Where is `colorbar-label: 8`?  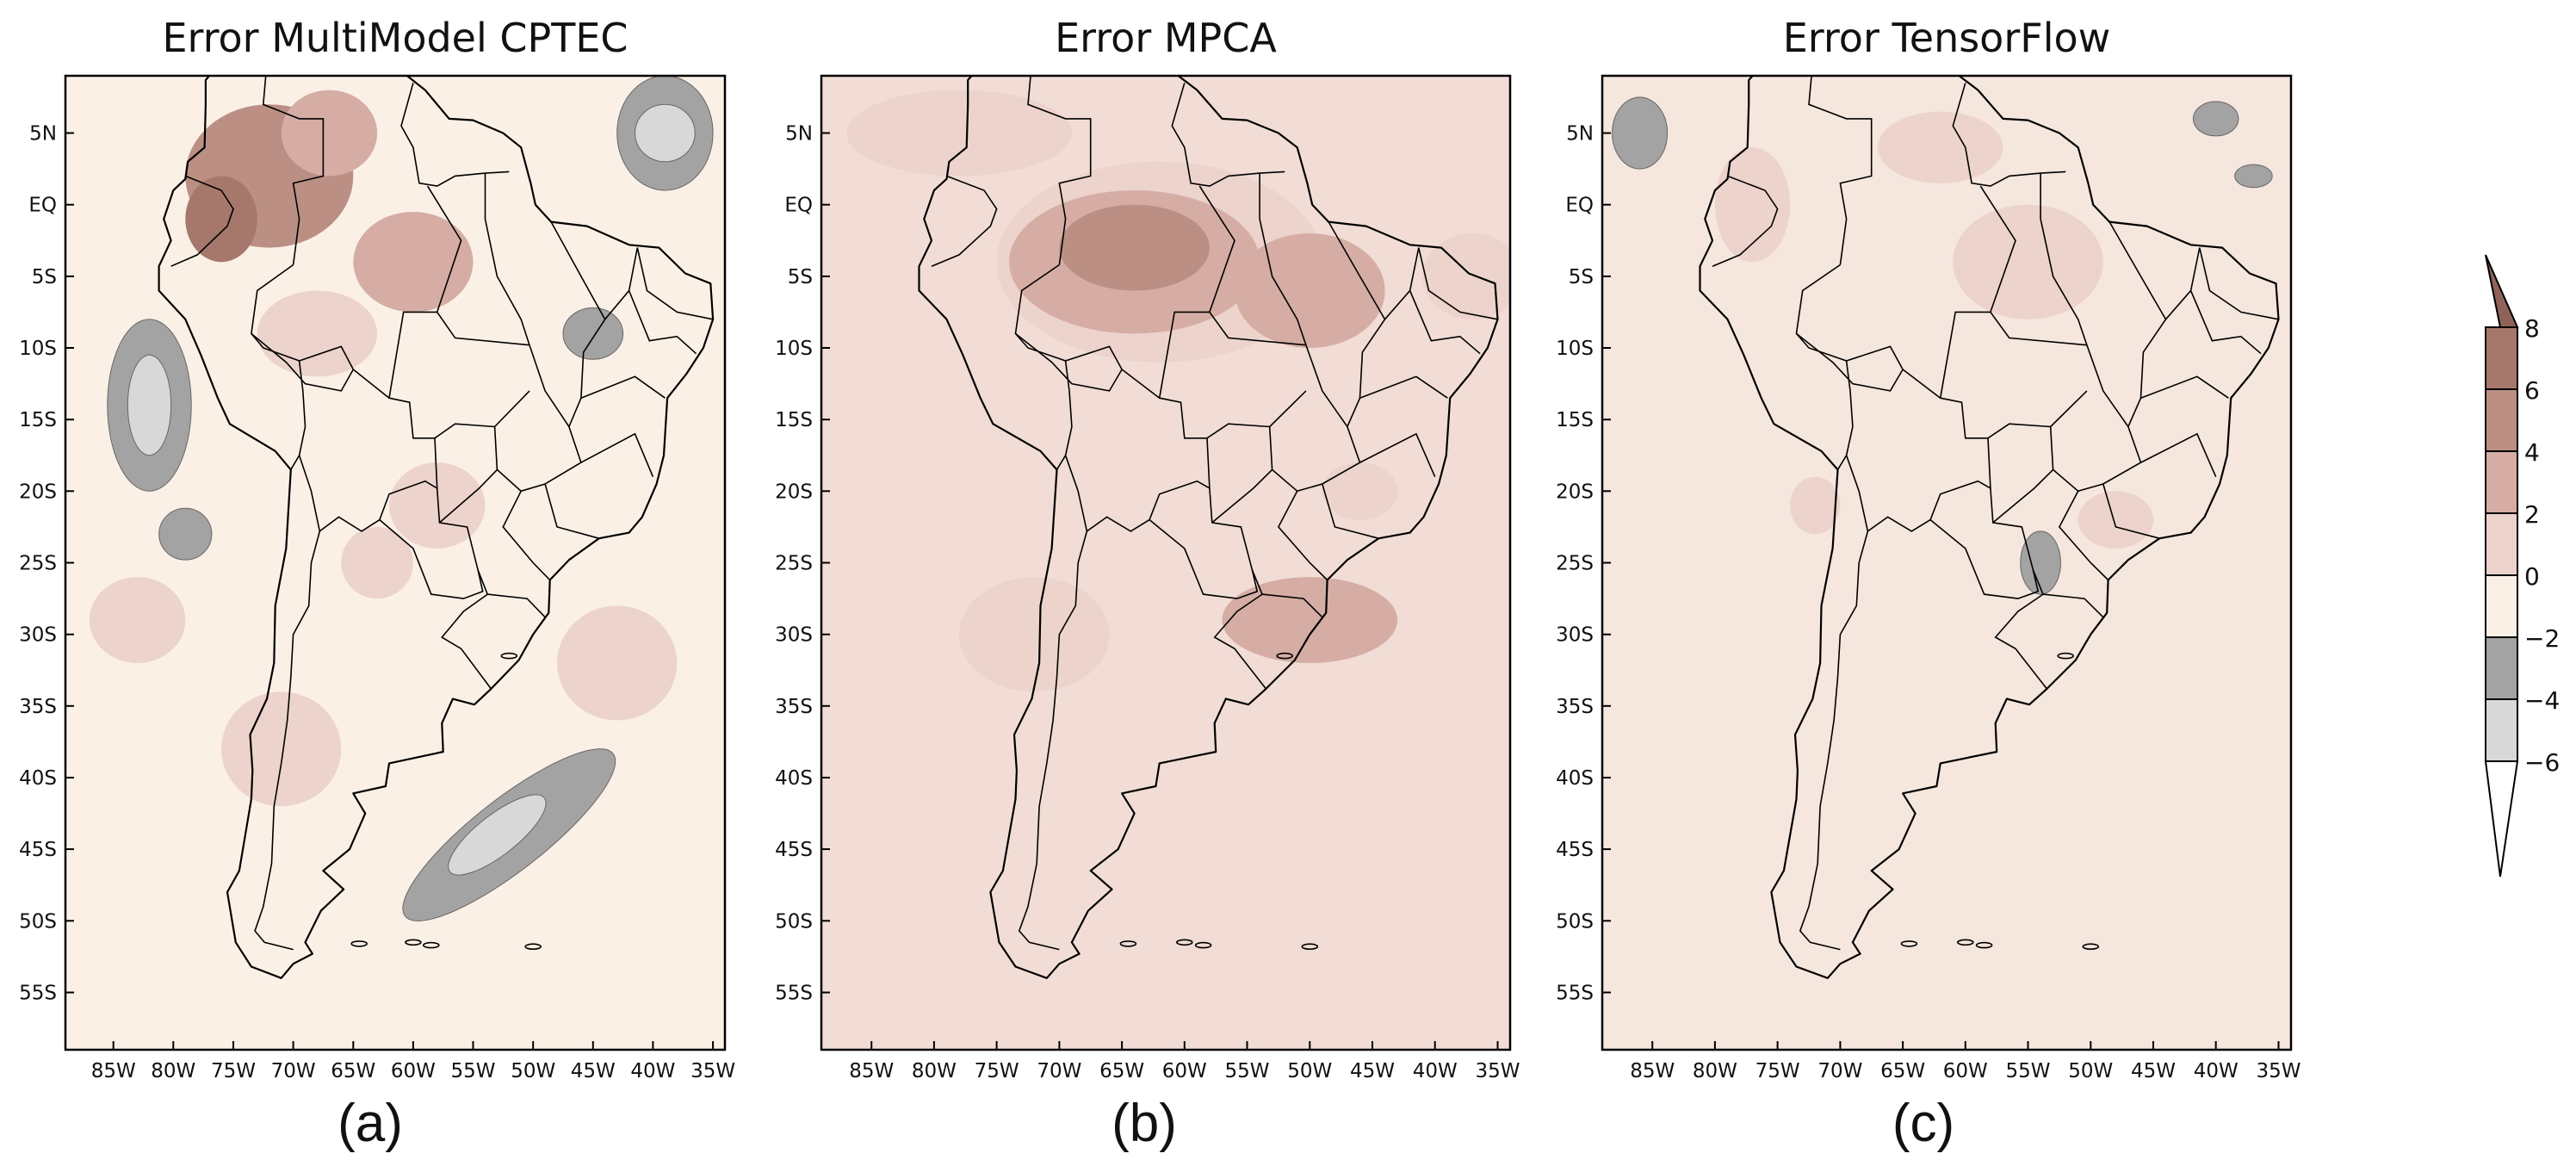
colorbar-label: 8 is located at coordinates (2532, 328).